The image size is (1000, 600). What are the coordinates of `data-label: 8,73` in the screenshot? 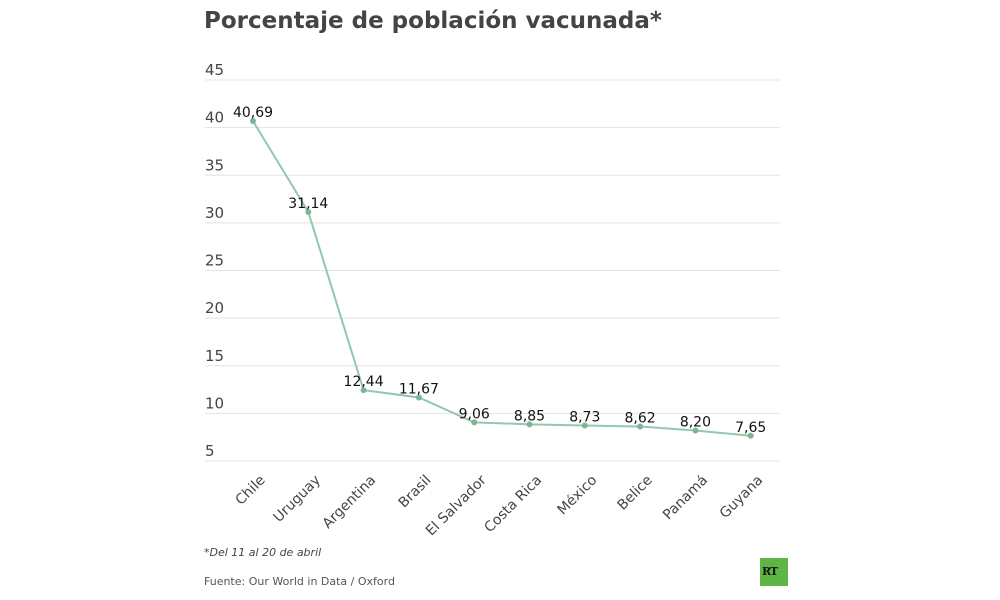 It's located at (584, 417).